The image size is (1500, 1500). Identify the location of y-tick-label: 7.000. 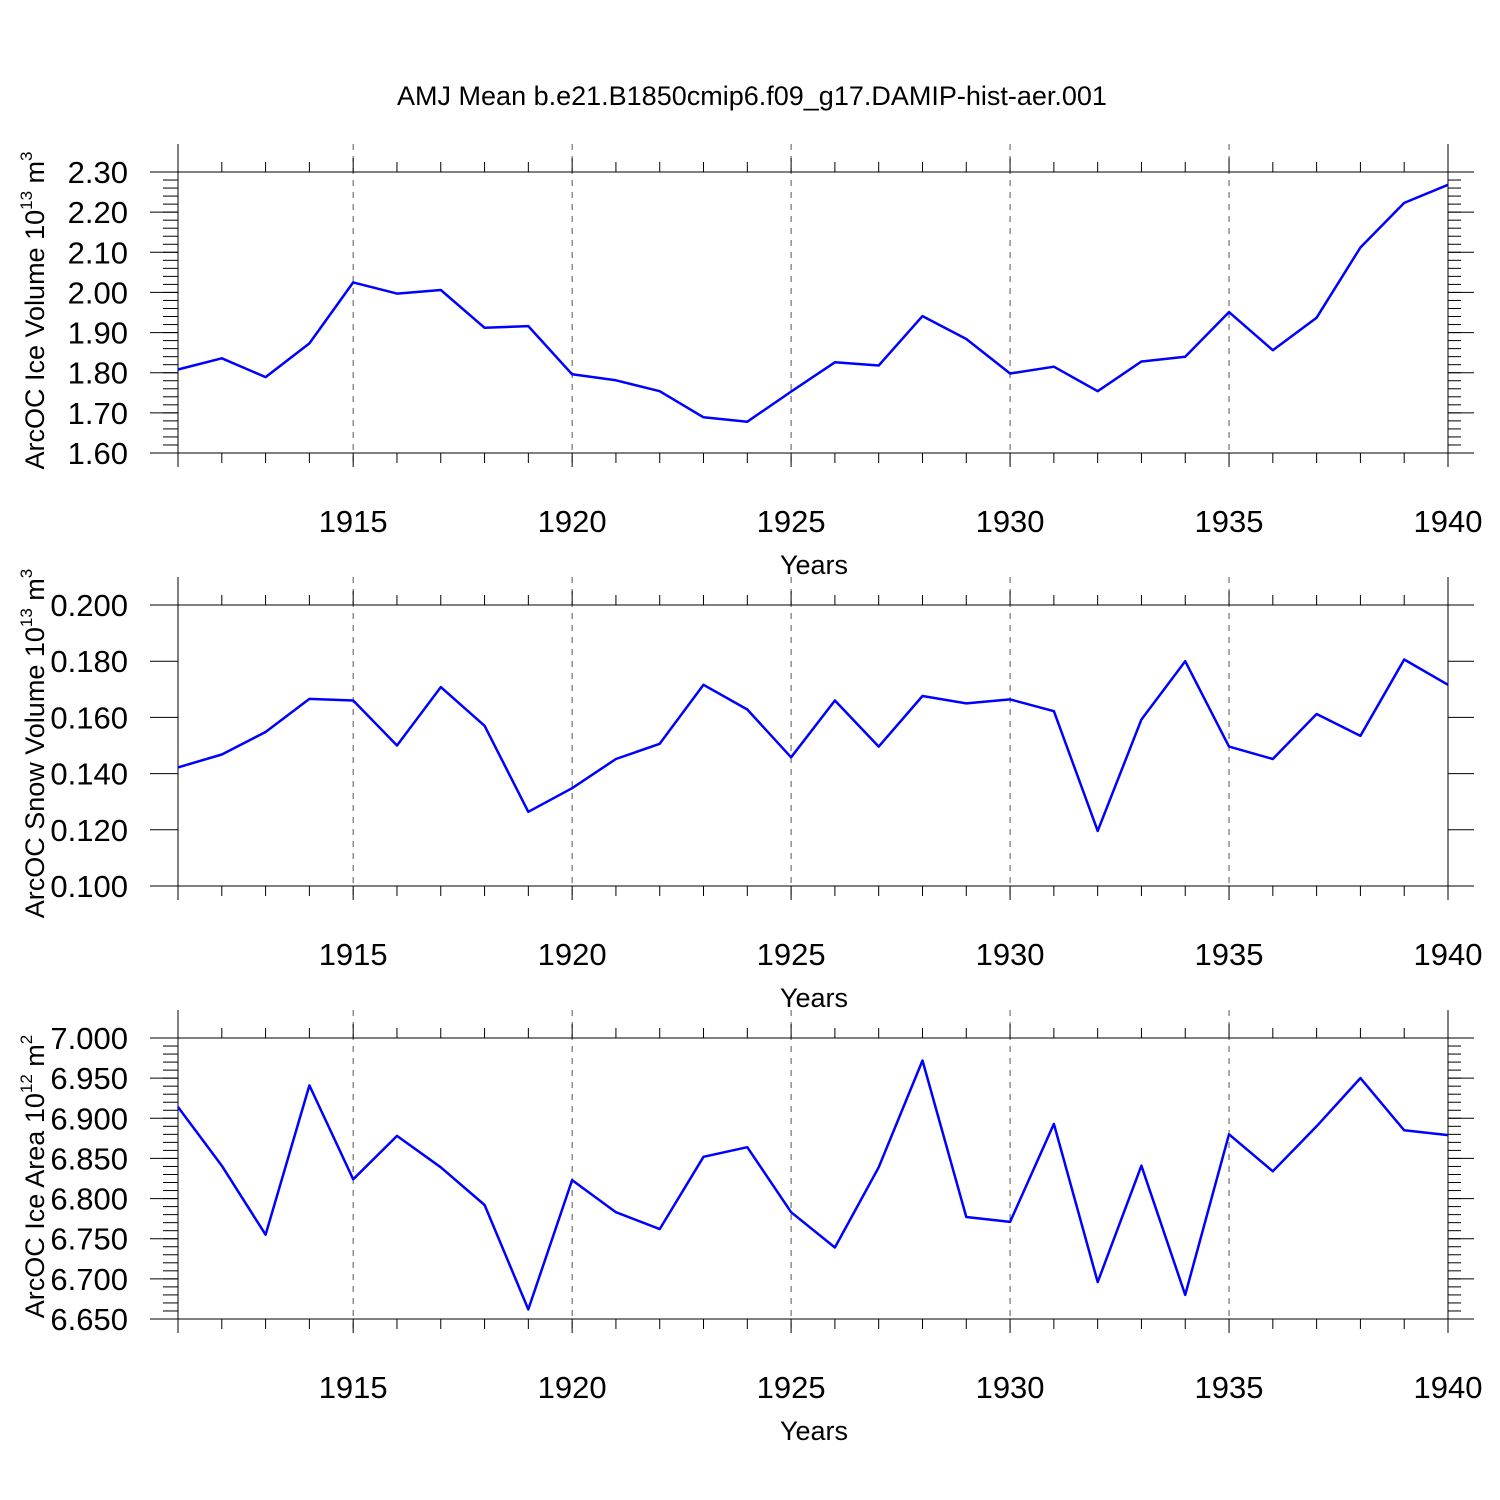
(89, 1038).